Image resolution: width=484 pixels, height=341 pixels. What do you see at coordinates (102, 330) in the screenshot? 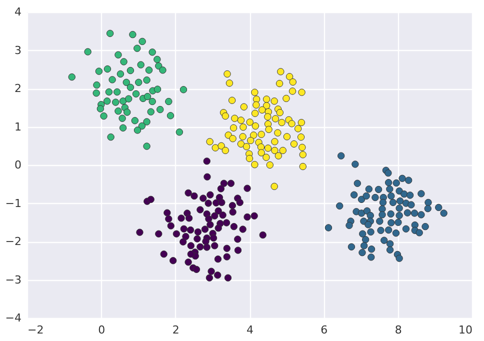
I see `x-tick-label: 0` at bounding box center [102, 330].